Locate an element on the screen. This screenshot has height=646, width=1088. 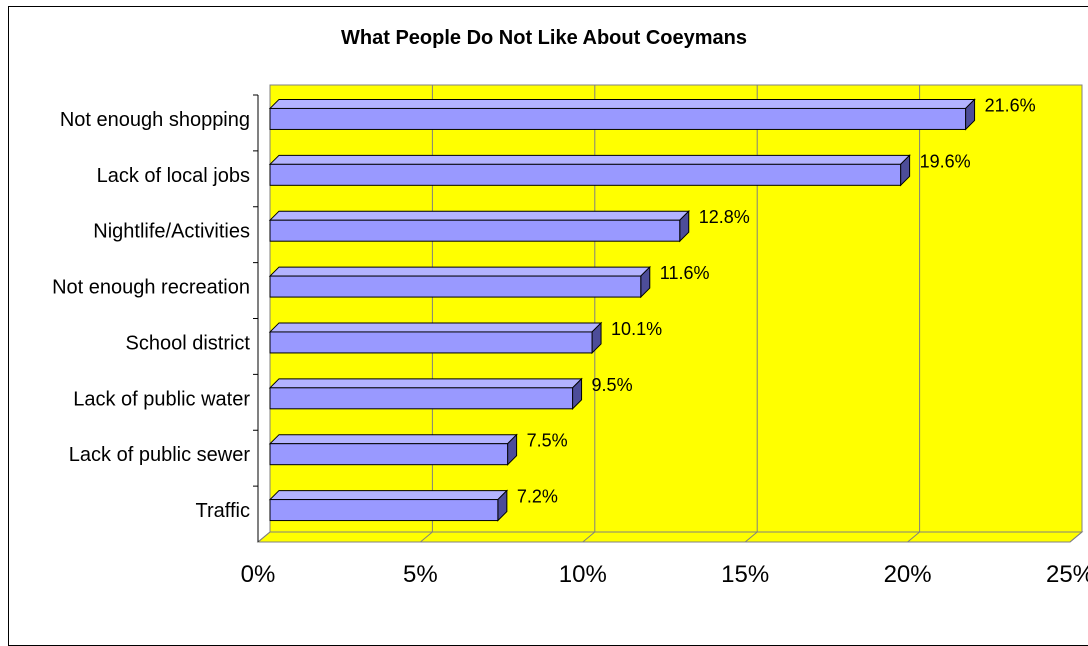
x-tick-label: 20% is located at coordinates (908, 574).